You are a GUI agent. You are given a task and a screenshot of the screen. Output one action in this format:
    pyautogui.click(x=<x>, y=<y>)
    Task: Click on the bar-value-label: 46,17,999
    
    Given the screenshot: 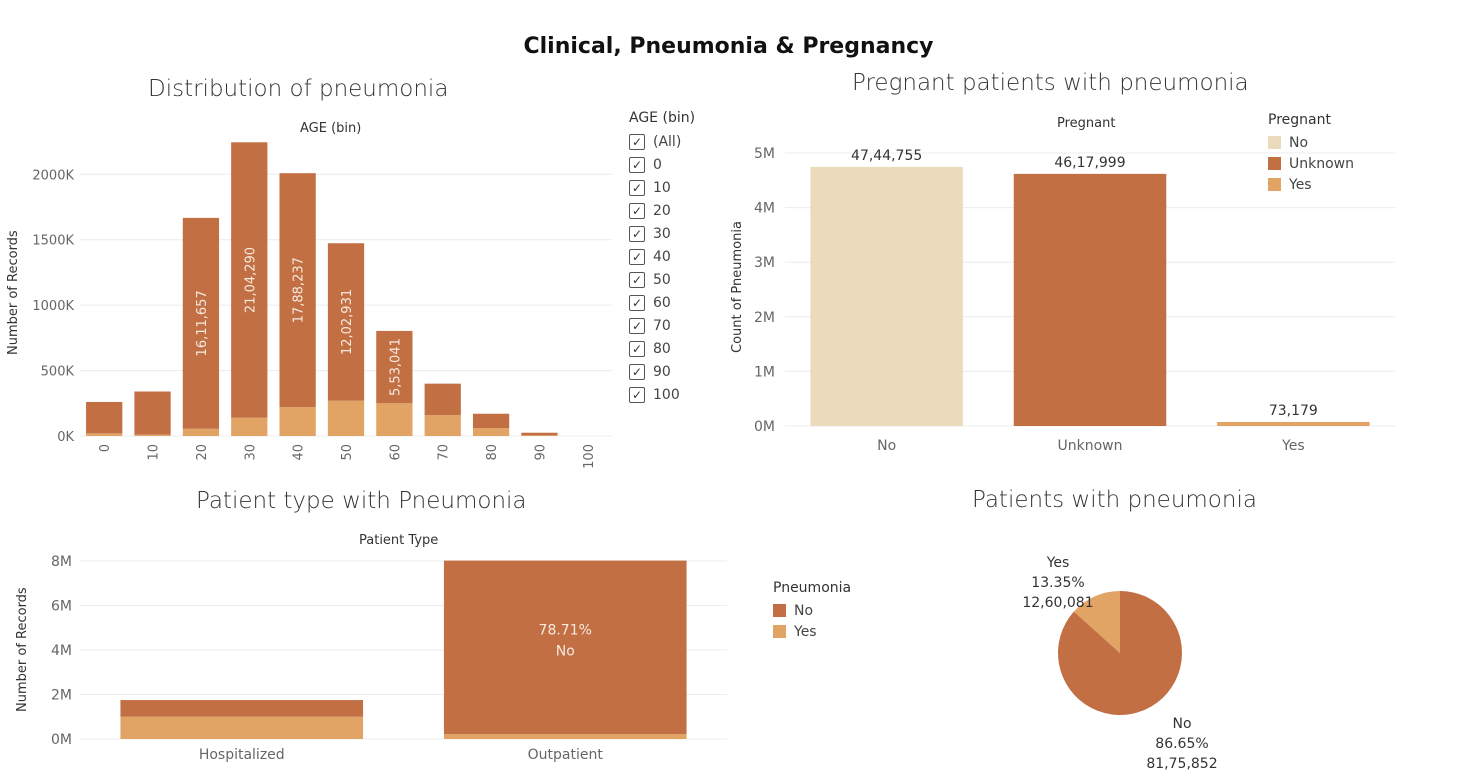 What is the action you would take?
    pyautogui.click(x=1089, y=163)
    